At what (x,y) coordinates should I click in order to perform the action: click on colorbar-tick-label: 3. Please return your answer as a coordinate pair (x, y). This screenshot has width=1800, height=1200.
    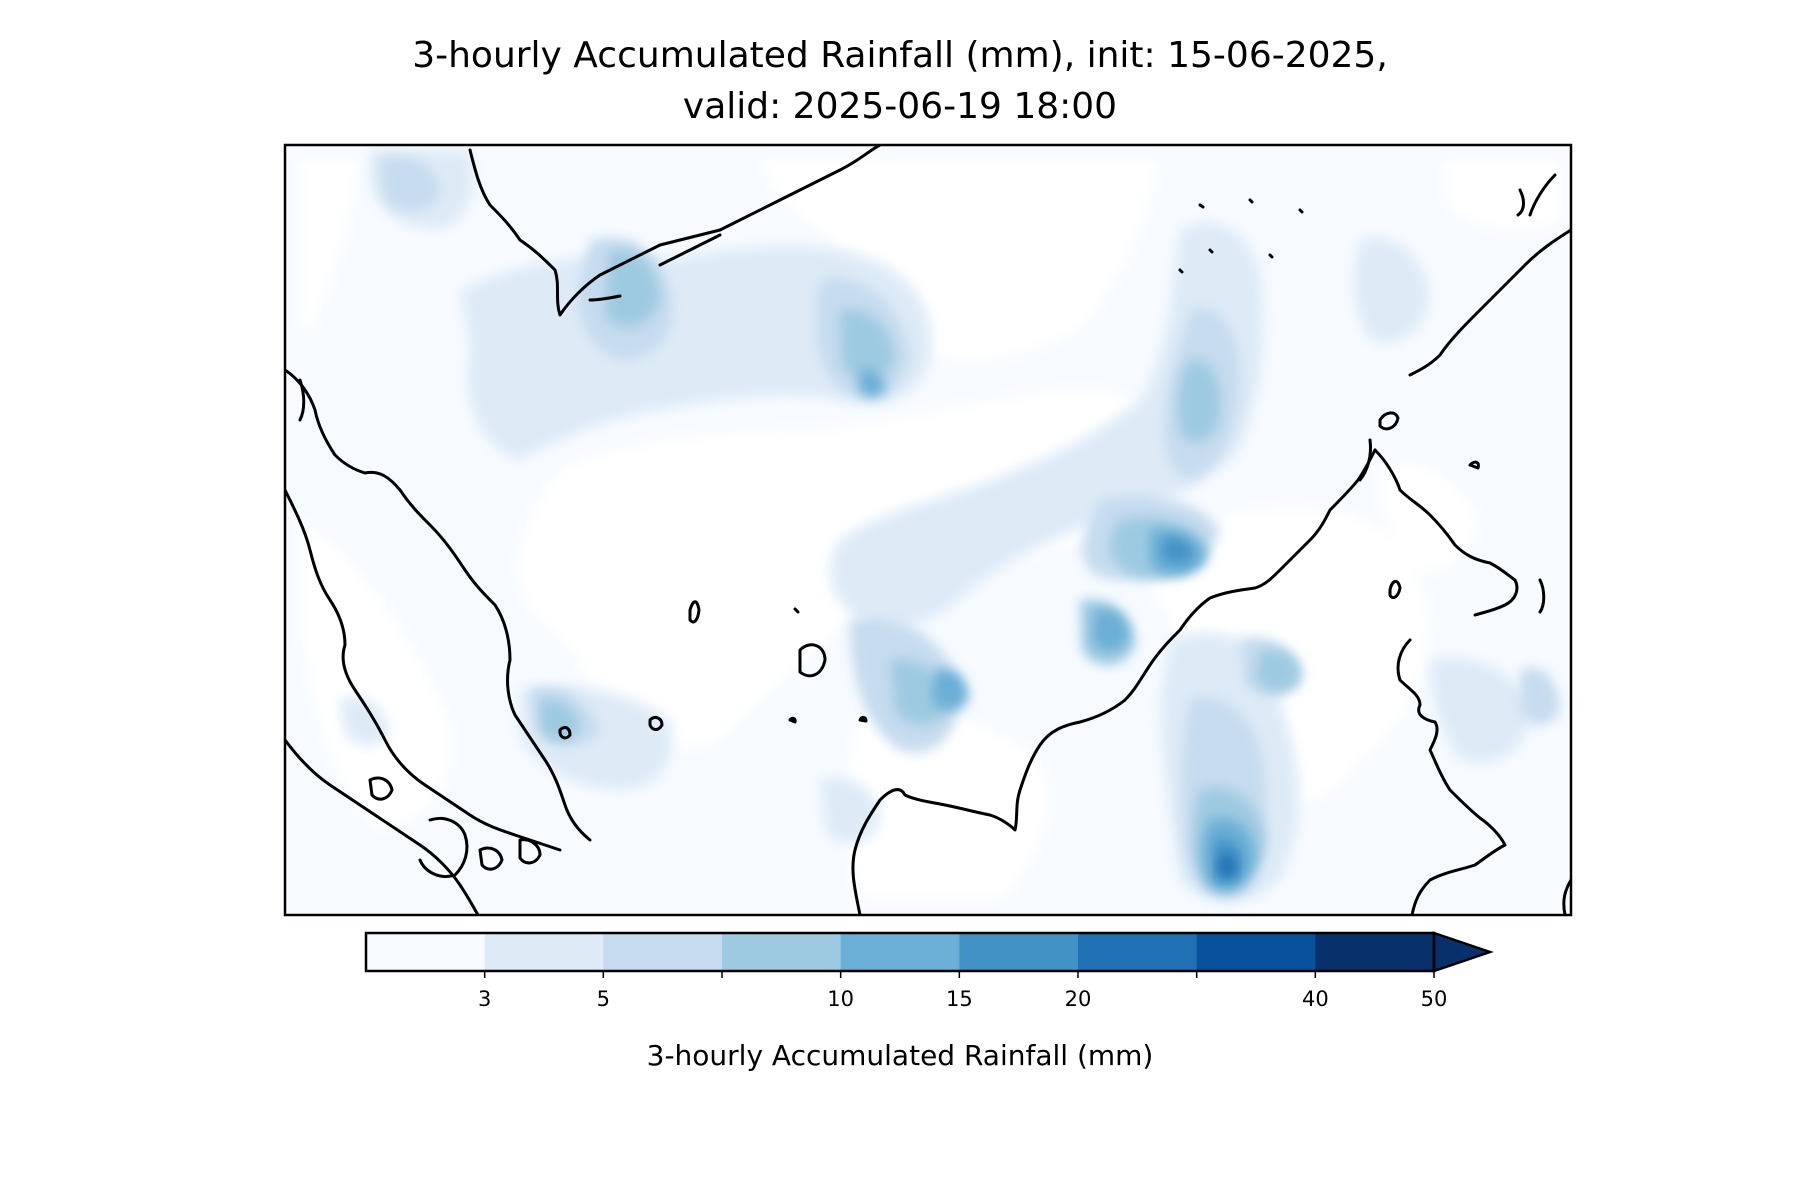
    Looking at the image, I should click on (484, 999).